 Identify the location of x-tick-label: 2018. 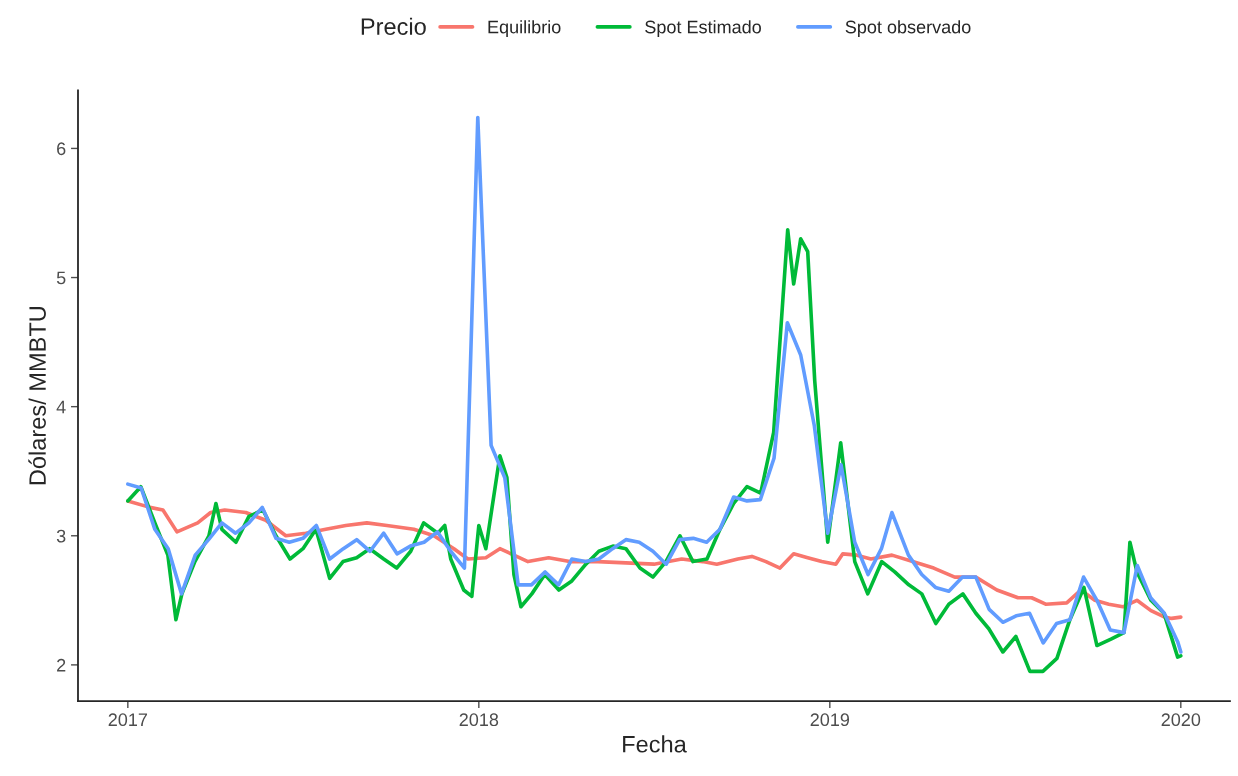
(479, 720).